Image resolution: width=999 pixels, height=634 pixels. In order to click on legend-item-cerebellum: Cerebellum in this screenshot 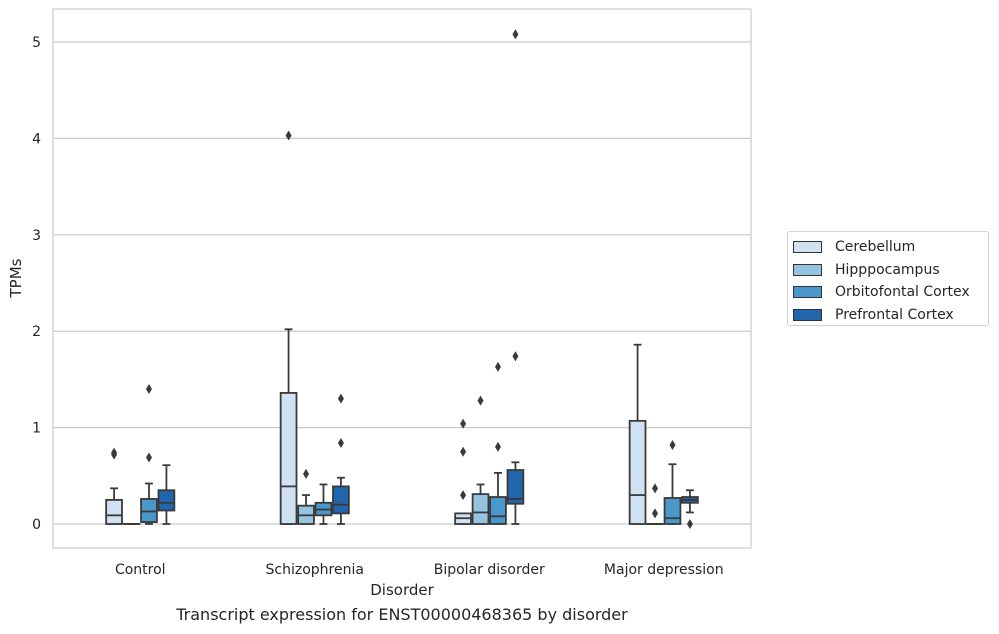, I will do `click(890, 247)`.